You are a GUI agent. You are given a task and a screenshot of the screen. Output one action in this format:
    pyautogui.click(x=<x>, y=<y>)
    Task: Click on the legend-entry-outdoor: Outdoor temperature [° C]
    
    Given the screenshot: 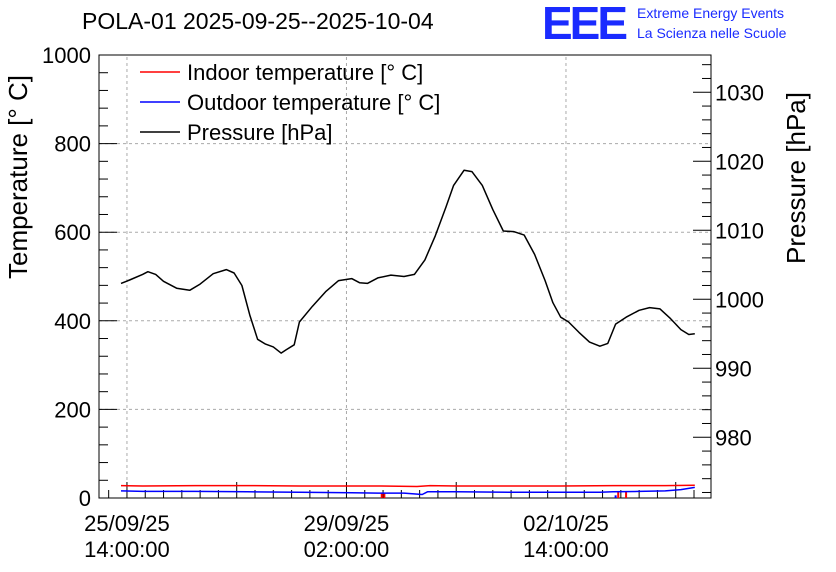 What is the action you would take?
    pyautogui.click(x=313, y=102)
    